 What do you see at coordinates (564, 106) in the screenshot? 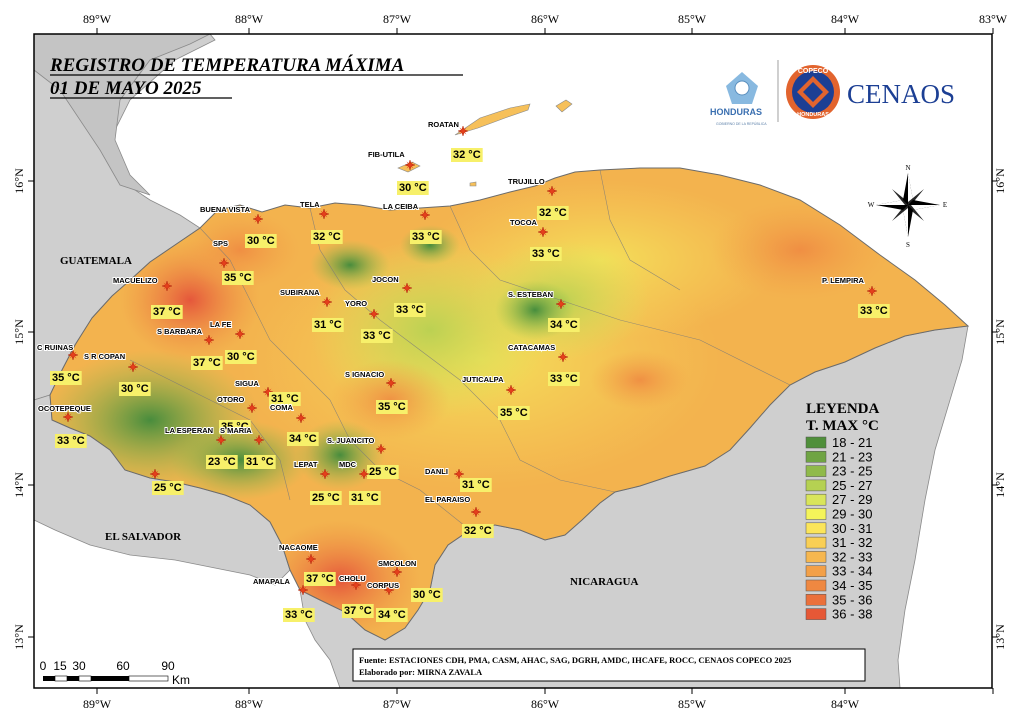
I see `guanaja-island` at bounding box center [564, 106].